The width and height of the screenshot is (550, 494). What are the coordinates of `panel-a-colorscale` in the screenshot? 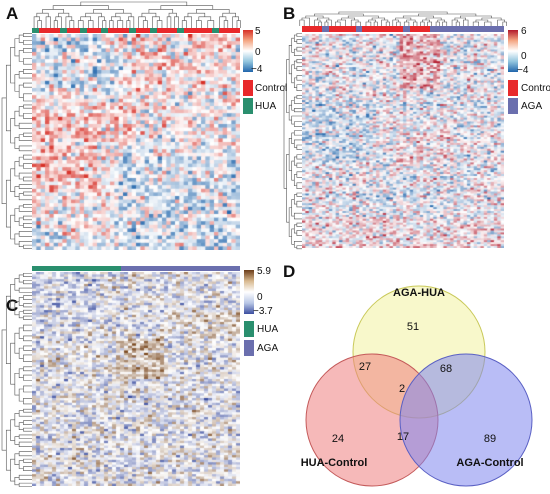 It's located at (248, 51).